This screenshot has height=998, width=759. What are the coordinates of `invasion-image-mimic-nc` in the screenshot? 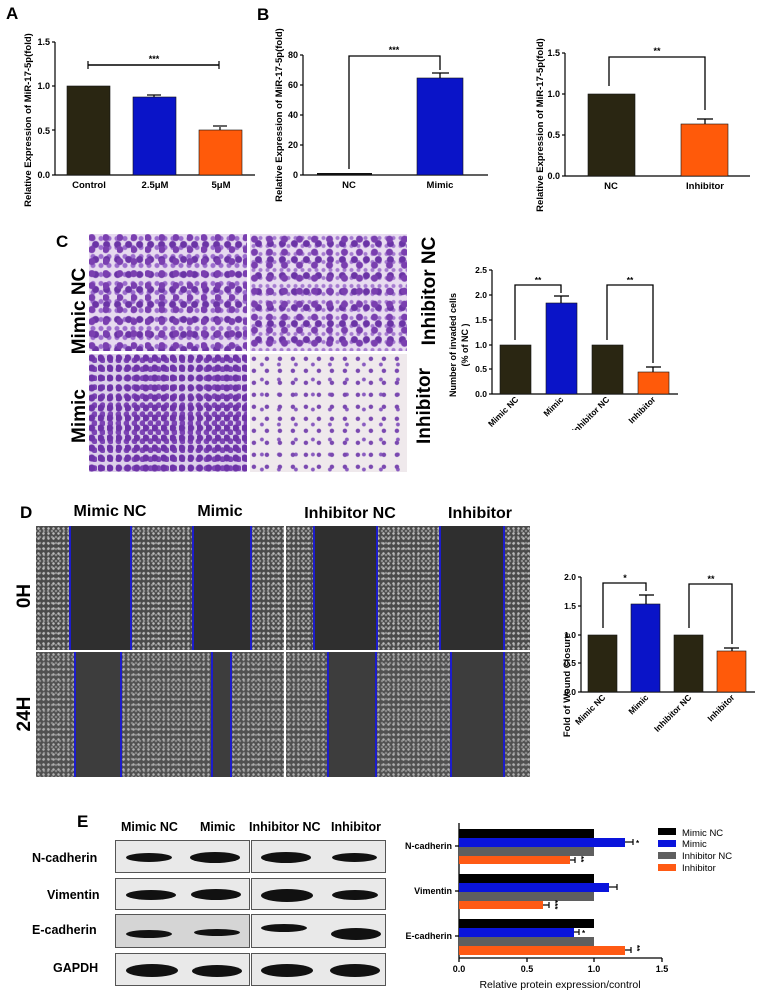 It's located at (168, 292).